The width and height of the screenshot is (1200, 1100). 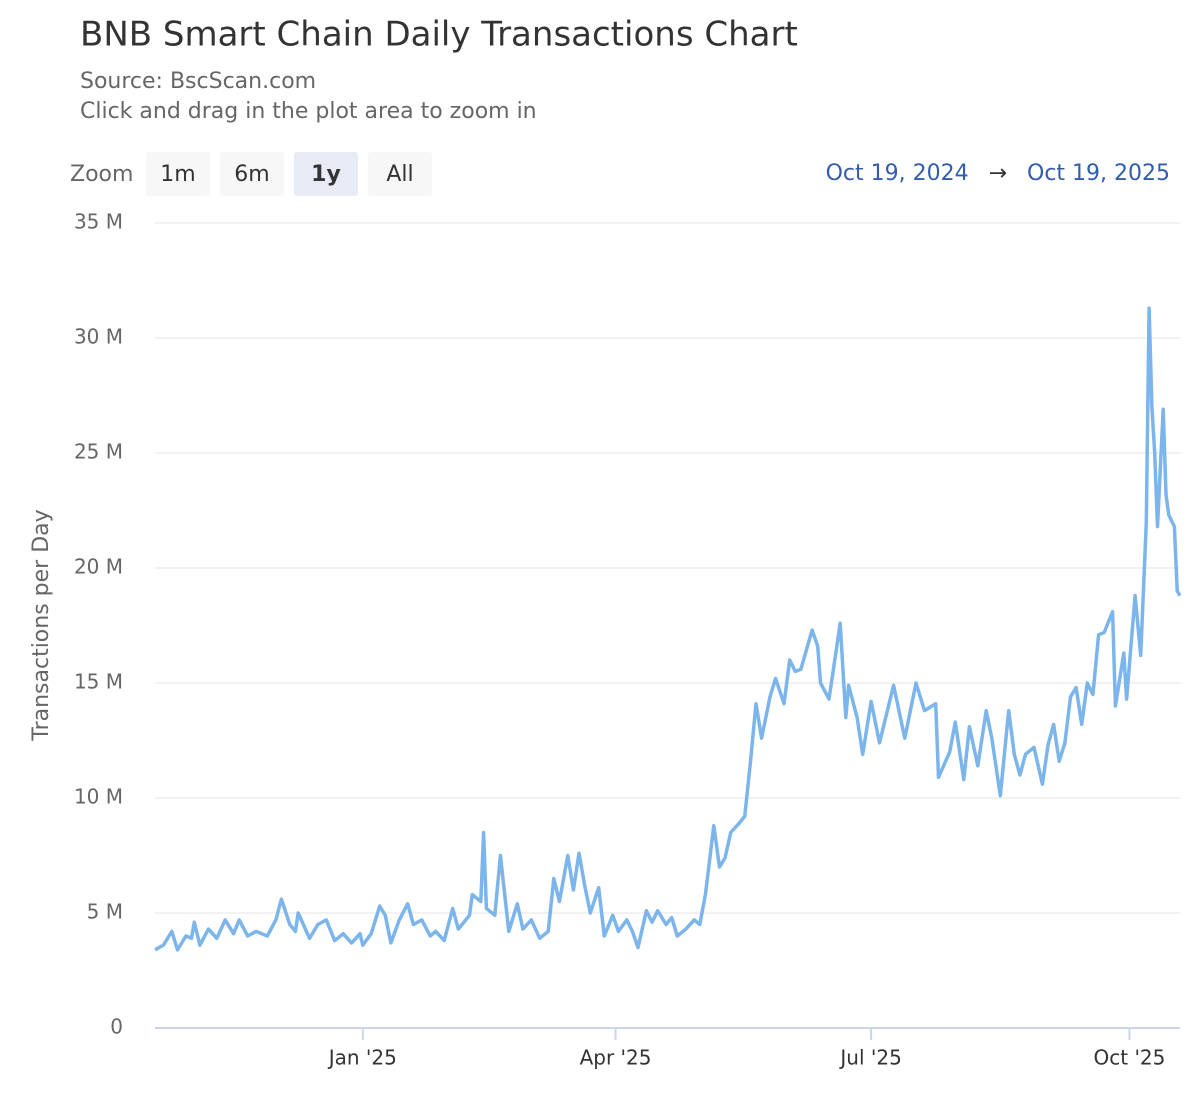 I want to click on zoom-button-label: 1m, so click(x=177, y=174).